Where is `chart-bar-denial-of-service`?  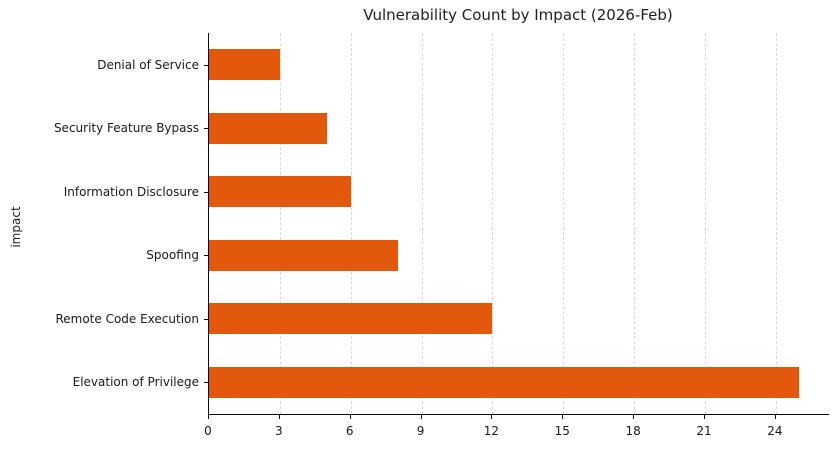 chart-bar-denial-of-service is located at coordinates (244, 65).